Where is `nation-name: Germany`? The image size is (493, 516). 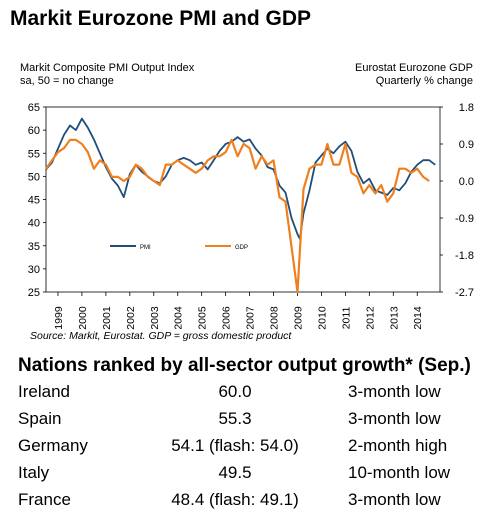
nation-name: Germany is located at coordinates (53, 445).